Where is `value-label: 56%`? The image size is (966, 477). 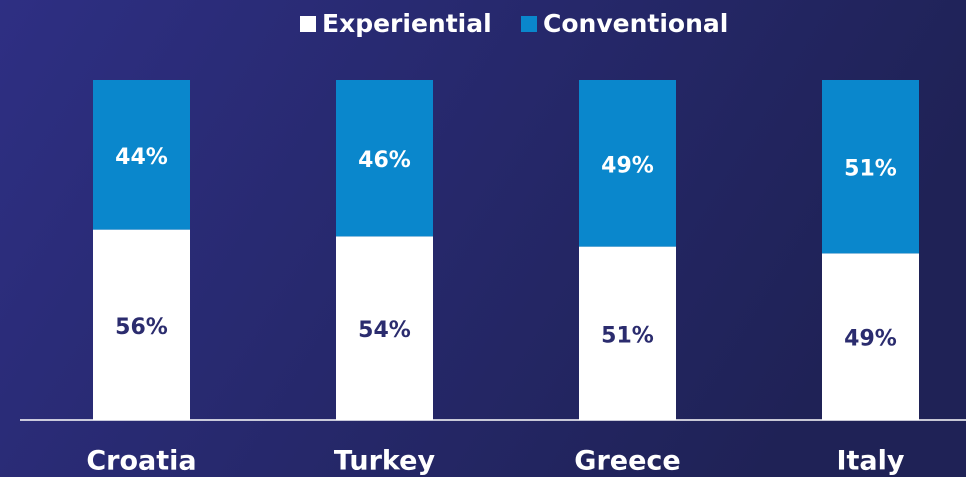
value-label: 56% is located at coordinates (141, 327).